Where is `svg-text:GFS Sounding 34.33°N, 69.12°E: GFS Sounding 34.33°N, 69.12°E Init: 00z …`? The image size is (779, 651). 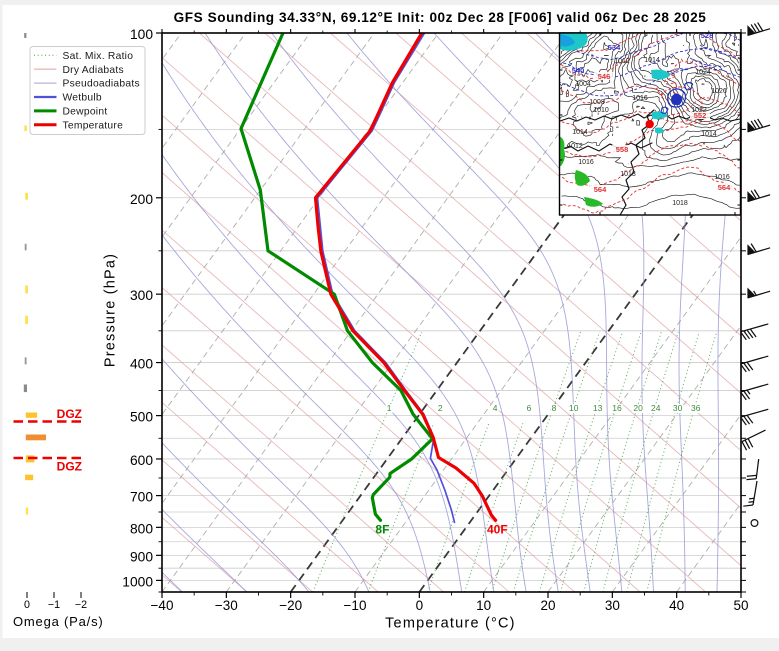 svg-text:GFS Sounding 34.33°N, 69.12°E: GFS Sounding 34.33°N, 69.12°E Init: 00z … is located at coordinates (440, 17).